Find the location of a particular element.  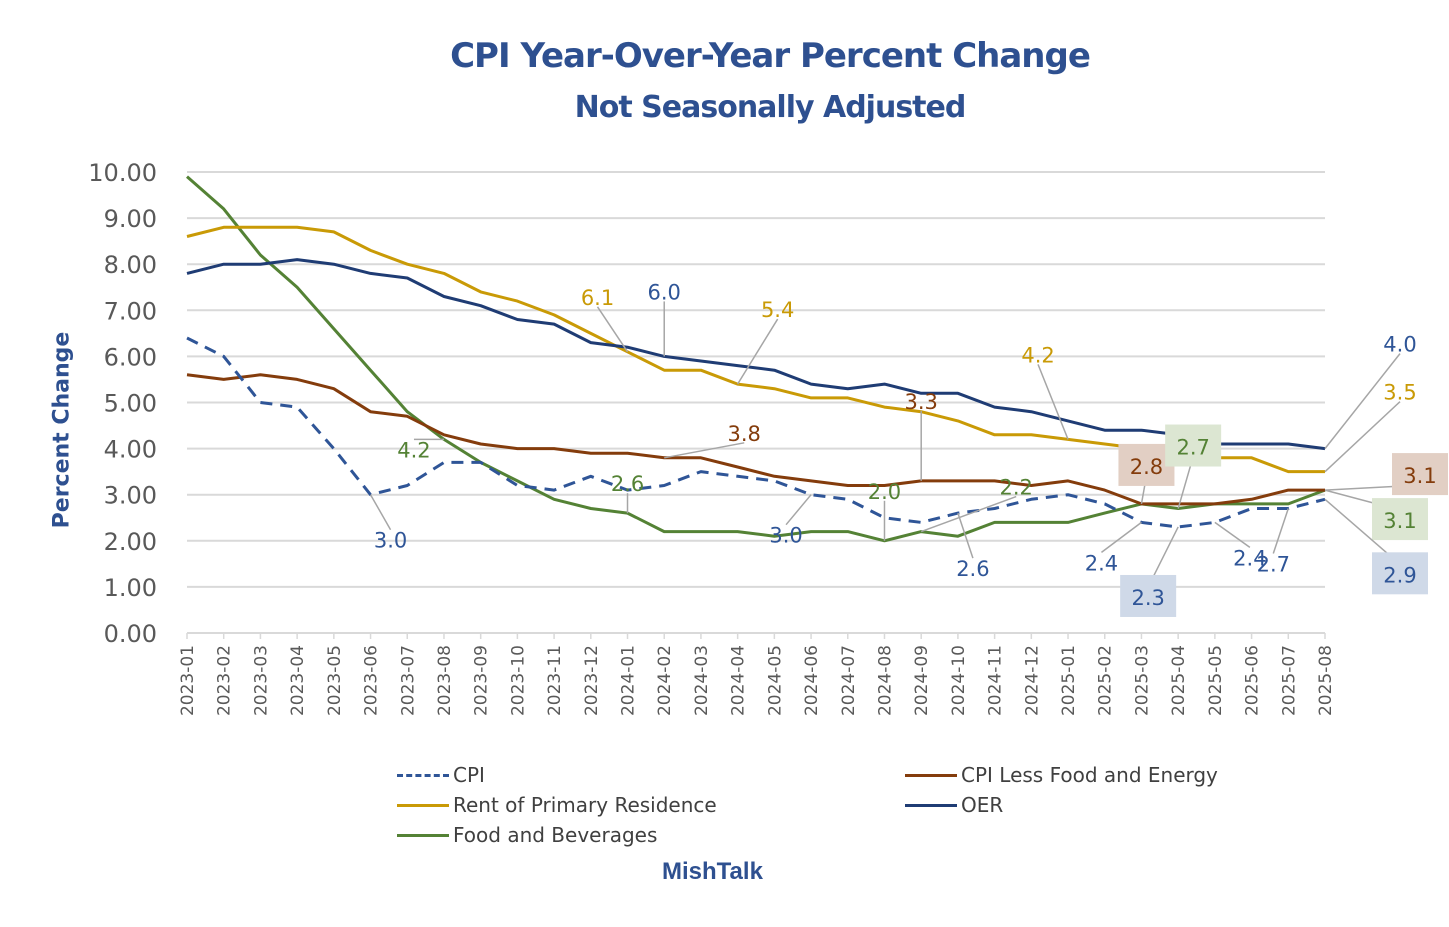

x-tick-label: 2025-08 is located at coordinates (1326, 680).